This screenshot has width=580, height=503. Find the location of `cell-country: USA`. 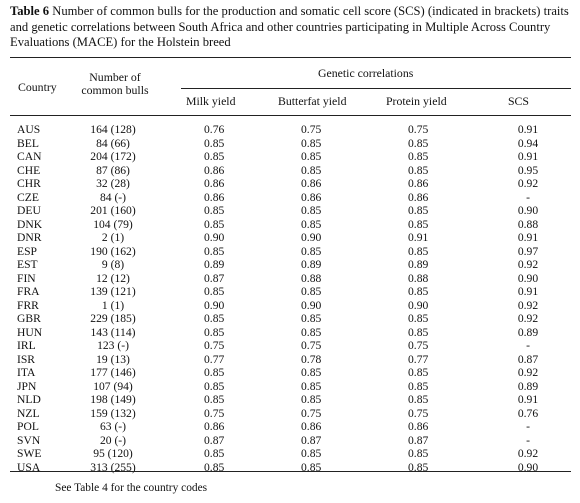

cell-country: USA is located at coordinates (29, 467).